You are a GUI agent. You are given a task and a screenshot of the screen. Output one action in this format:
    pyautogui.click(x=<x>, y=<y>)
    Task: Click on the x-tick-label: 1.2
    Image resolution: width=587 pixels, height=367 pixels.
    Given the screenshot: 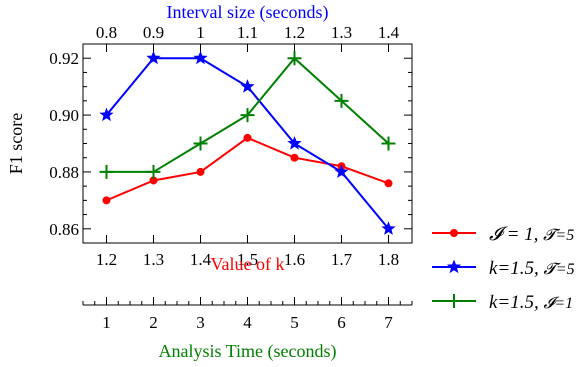 What is the action you would take?
    pyautogui.click(x=106, y=259)
    